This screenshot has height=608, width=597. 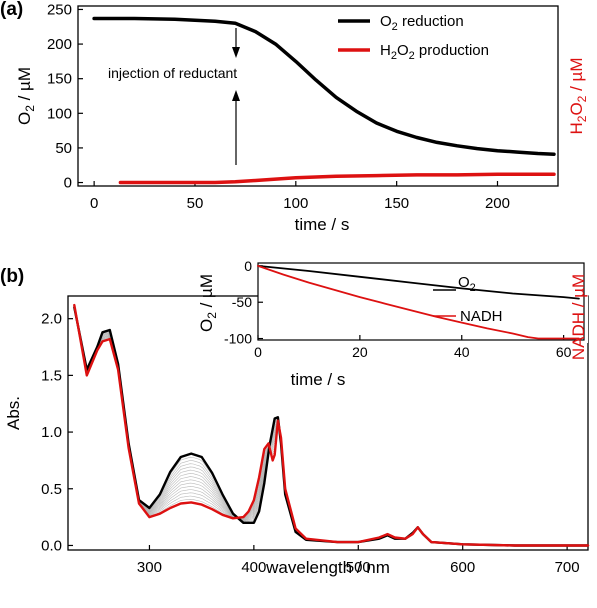 I want to click on inset-ticks: 0 20 40 60 0 -50 -100, so click(x=398, y=309).